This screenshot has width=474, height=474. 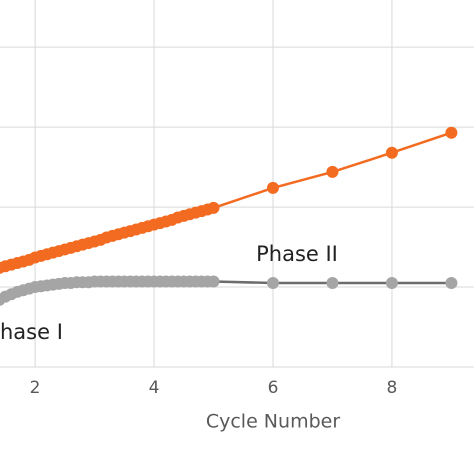 What do you see at coordinates (273, 422) in the screenshot?
I see `x-axis-label: Cycle Number` at bounding box center [273, 422].